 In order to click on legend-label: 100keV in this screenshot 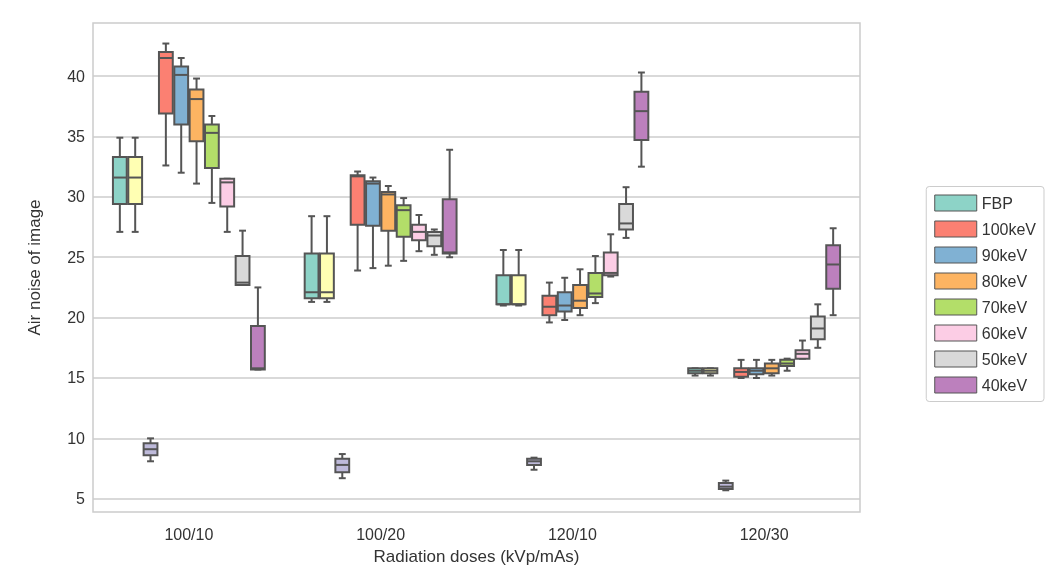, I will do `click(1009, 229)`.